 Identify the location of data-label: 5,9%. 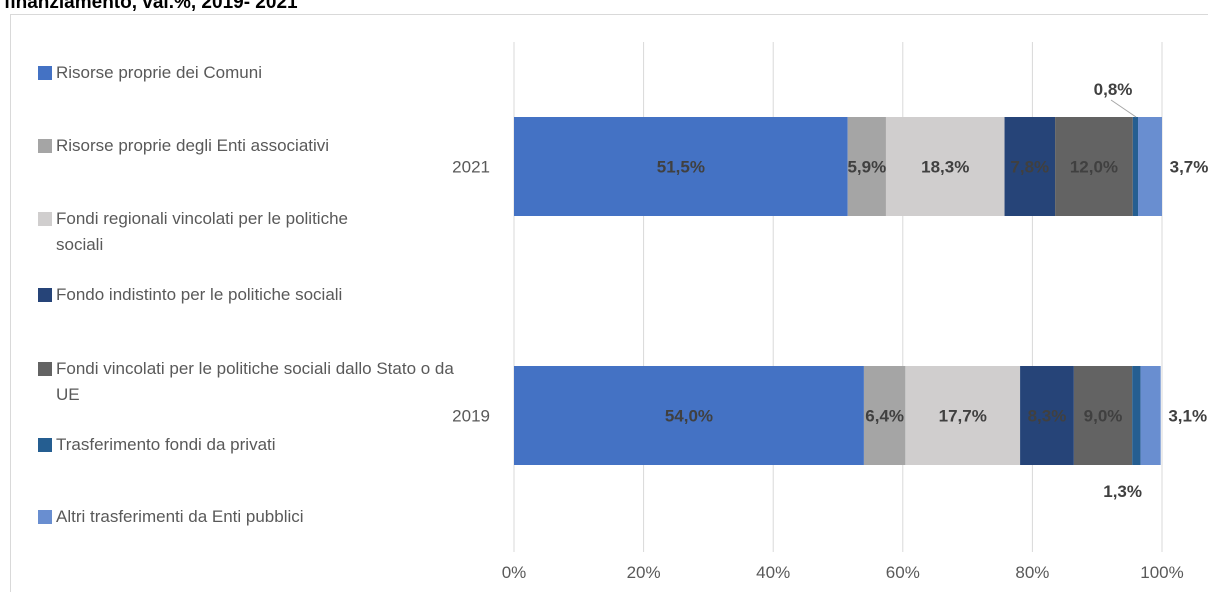
(866, 167).